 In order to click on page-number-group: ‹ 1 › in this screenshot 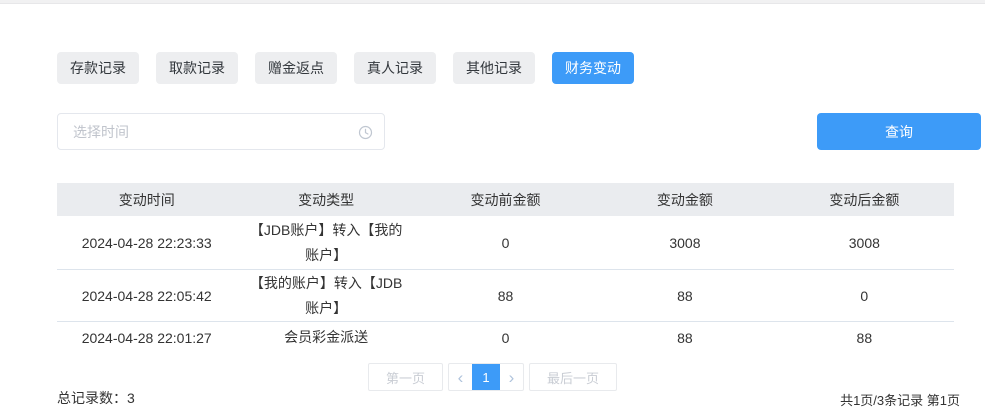, I will do `click(486, 377)`.